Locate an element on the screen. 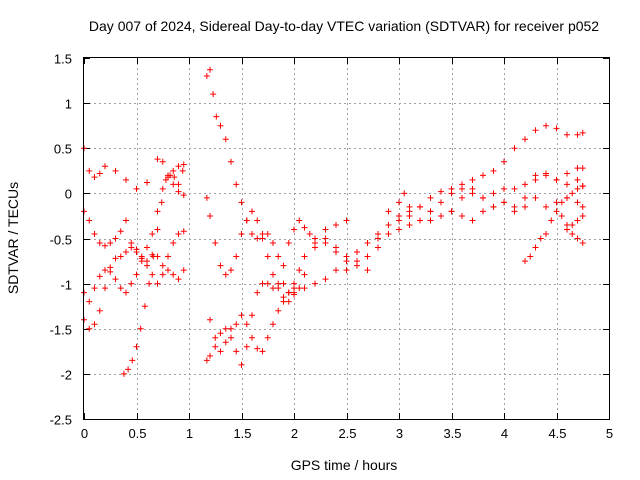 The width and height of the screenshot is (640, 480). series-sat-m is located at coordinates (485, 207).